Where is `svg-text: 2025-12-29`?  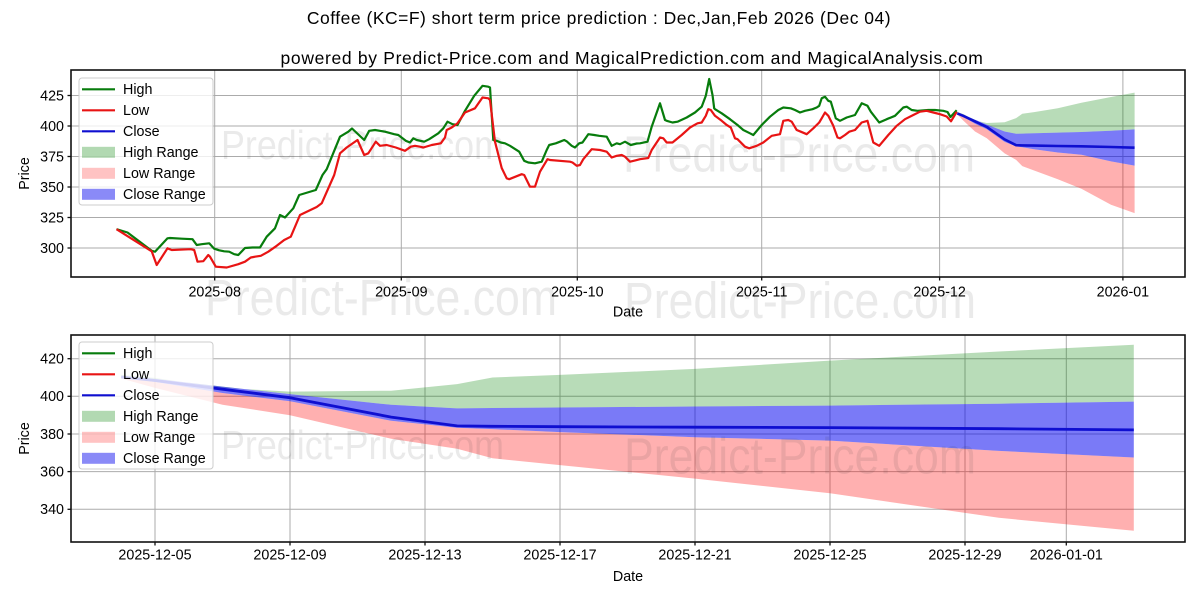 svg-text: 2025-12-29 is located at coordinates (964, 556).